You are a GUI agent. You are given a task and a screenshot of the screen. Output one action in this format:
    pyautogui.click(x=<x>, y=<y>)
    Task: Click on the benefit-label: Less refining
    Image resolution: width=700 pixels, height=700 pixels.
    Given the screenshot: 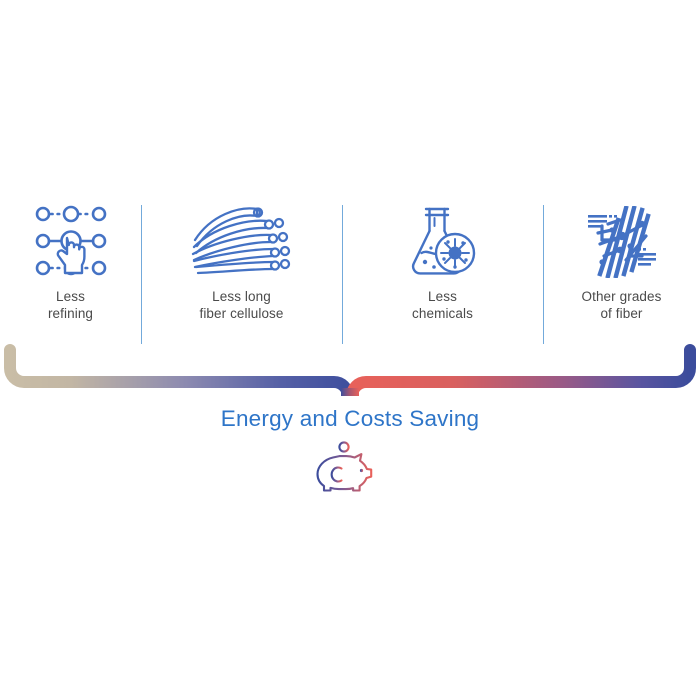 What is the action you would take?
    pyautogui.click(x=70, y=305)
    